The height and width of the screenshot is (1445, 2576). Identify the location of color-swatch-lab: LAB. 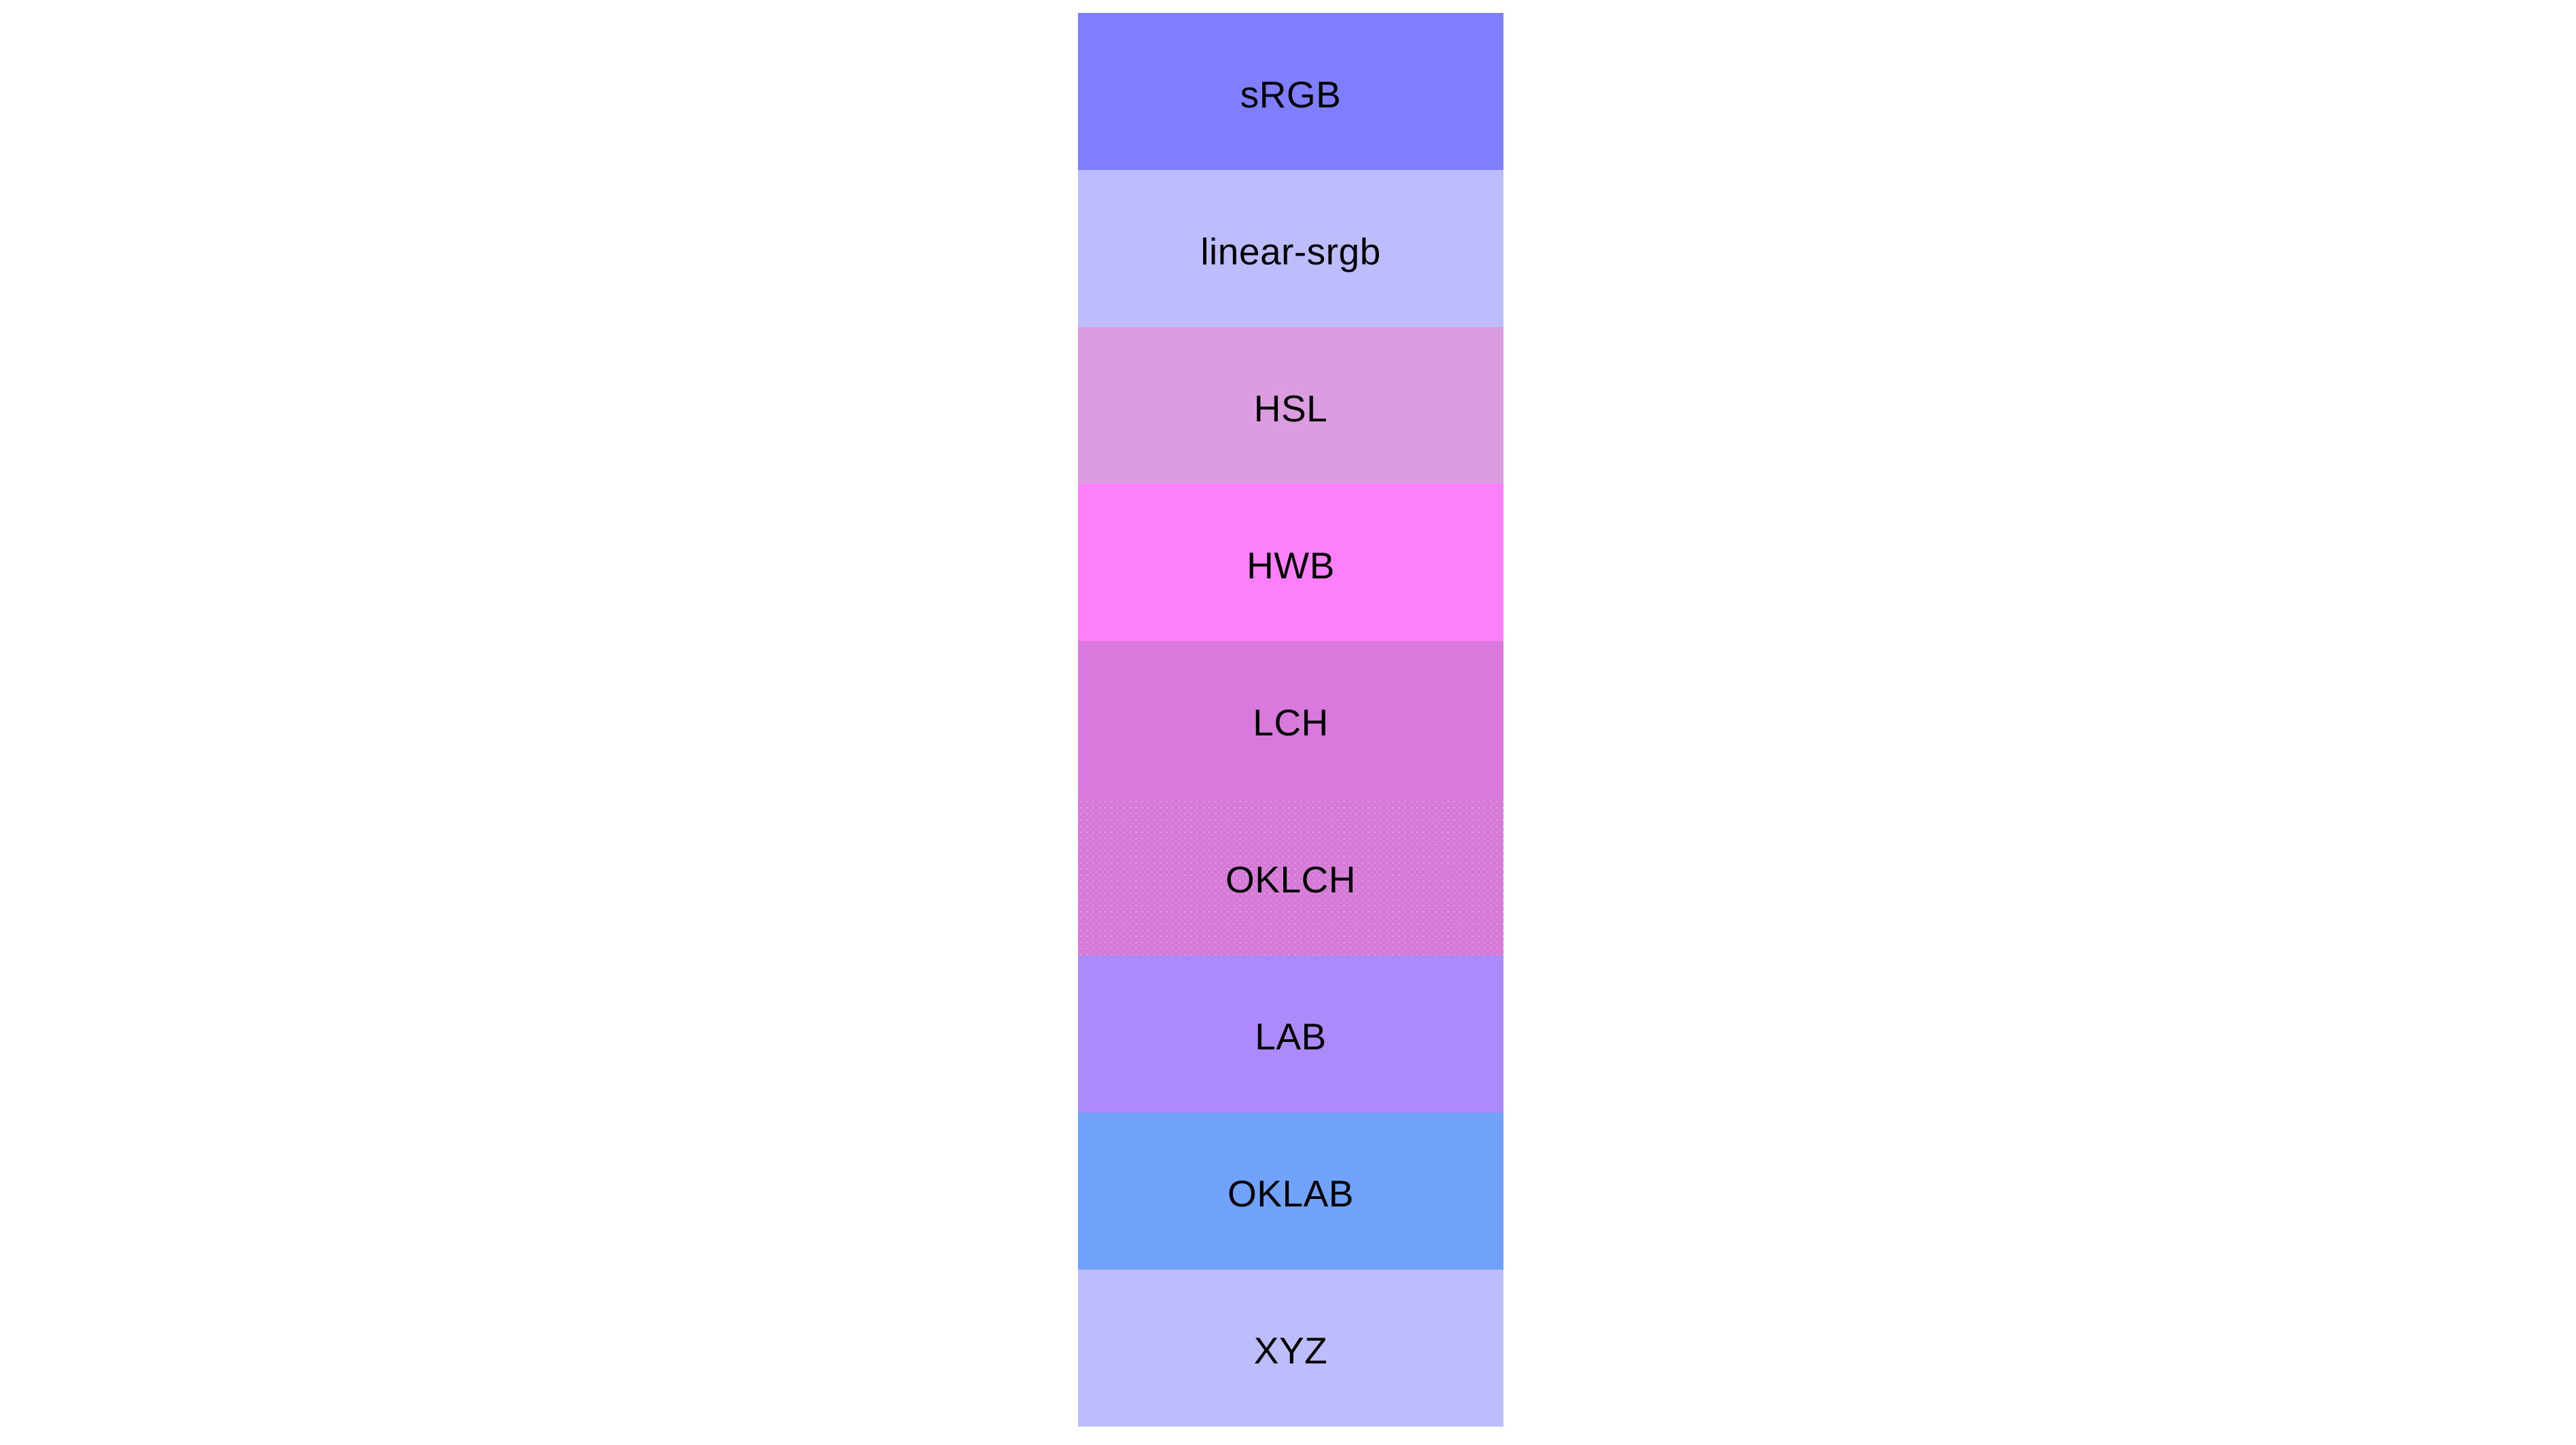
(1290, 1034).